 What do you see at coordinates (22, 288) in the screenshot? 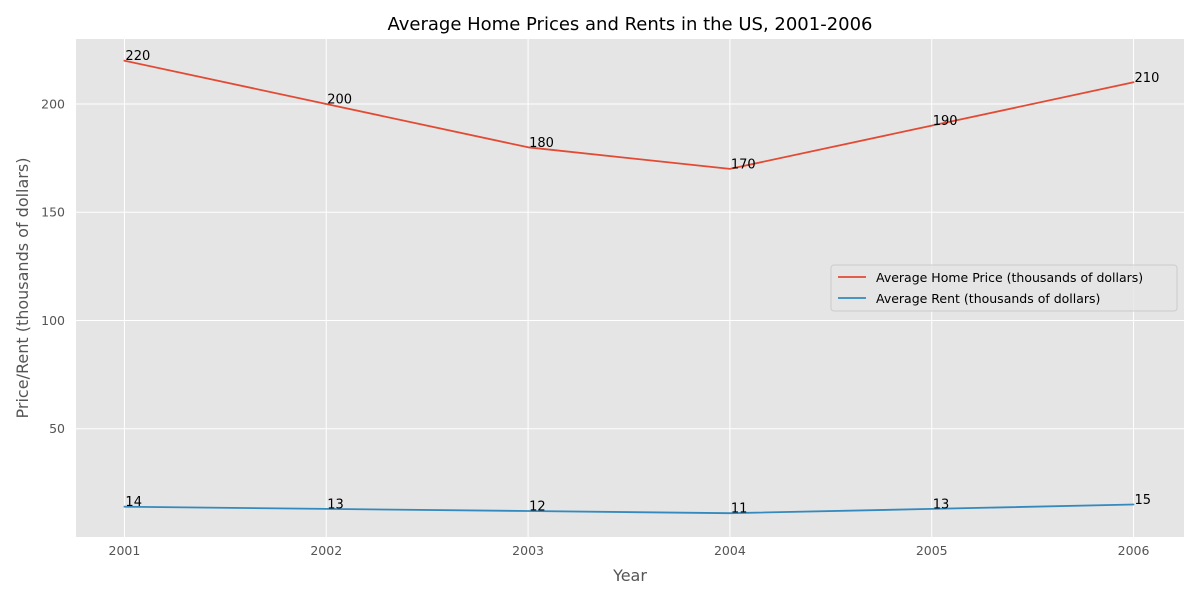
I see `y-axis-label: Price/Rent (thousands of dollars)` at bounding box center [22, 288].